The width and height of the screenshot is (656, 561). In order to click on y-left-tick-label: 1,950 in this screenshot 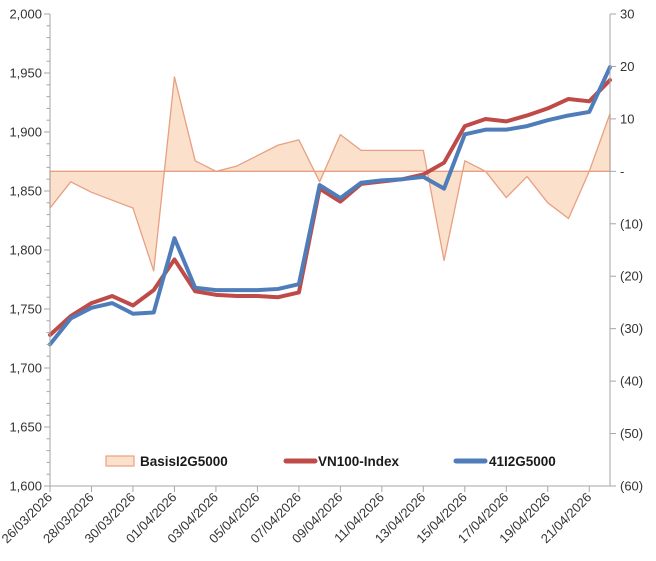, I will do `click(25, 73)`.